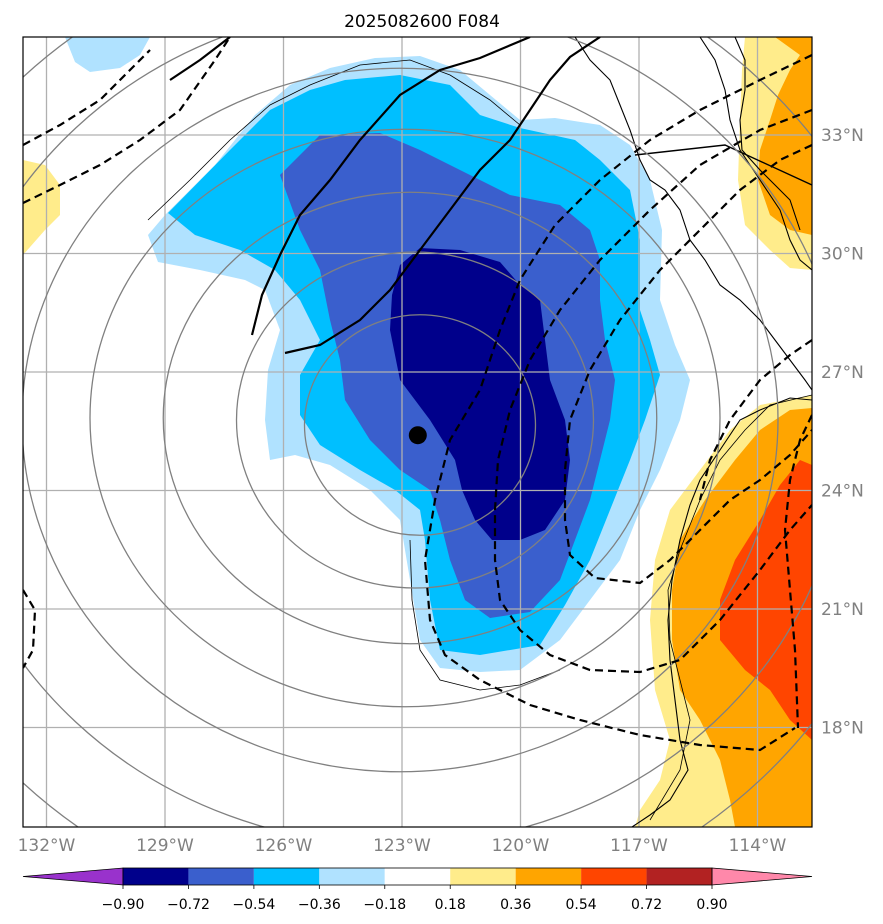 The height and width of the screenshot is (924, 883). I want to click on thin-contour-south, so click(485, 615).